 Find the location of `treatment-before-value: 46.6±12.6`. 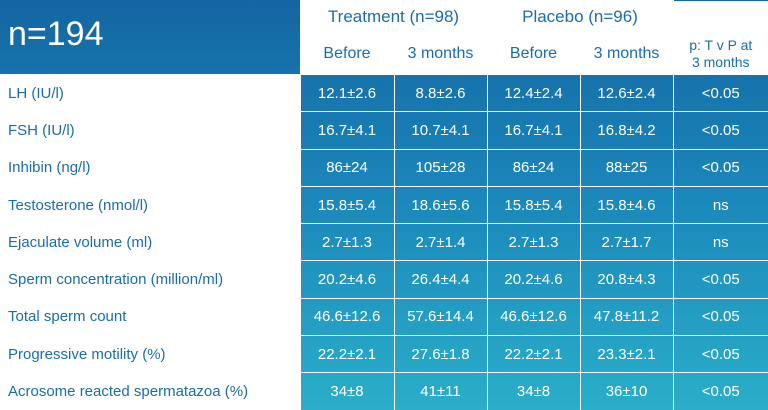

treatment-before-value: 46.6±12.6 is located at coordinates (347, 317).